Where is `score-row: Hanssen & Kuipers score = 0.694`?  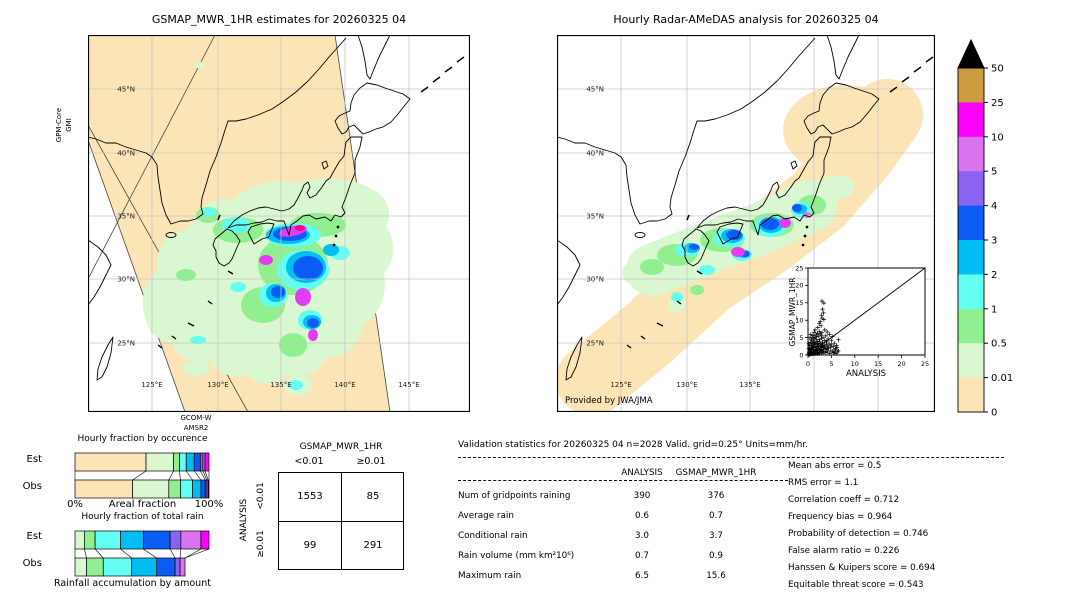 score-row: Hanssen & Kuipers score = 0.694 is located at coordinates (862, 568).